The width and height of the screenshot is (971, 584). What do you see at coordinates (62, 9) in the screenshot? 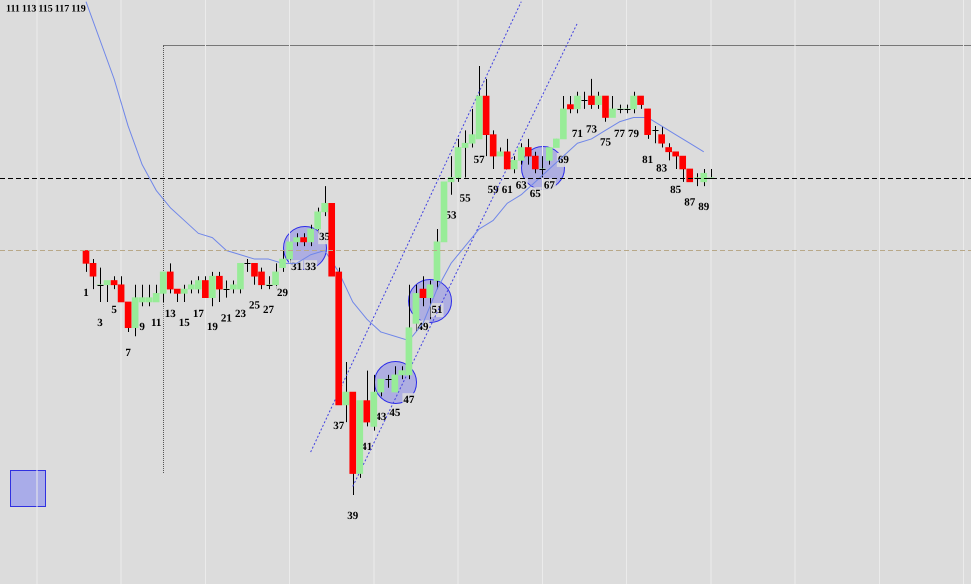
I see `text: 117` at bounding box center [62, 9].